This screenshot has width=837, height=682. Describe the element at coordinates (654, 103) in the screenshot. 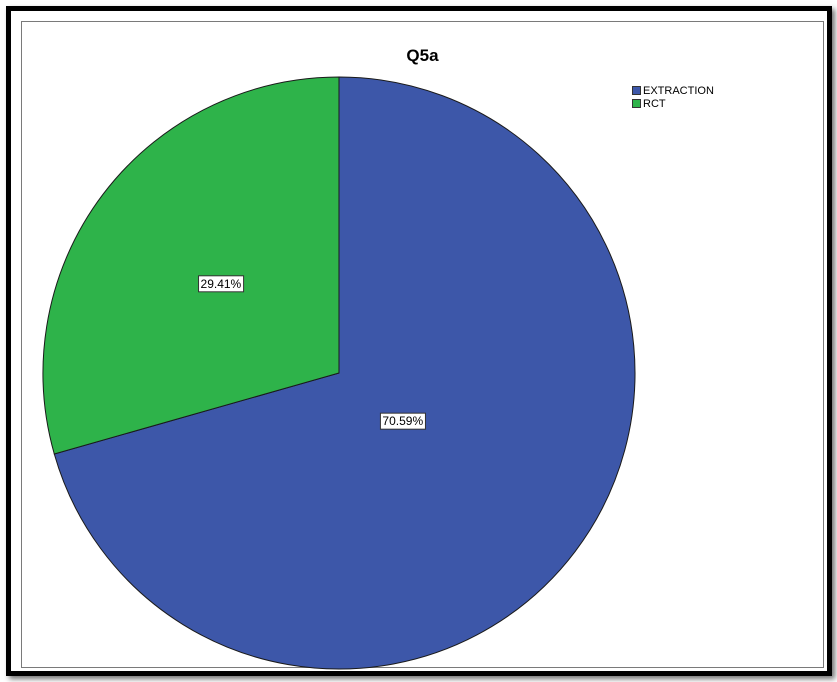

I see `legend-label-rct: RCT` at that location.